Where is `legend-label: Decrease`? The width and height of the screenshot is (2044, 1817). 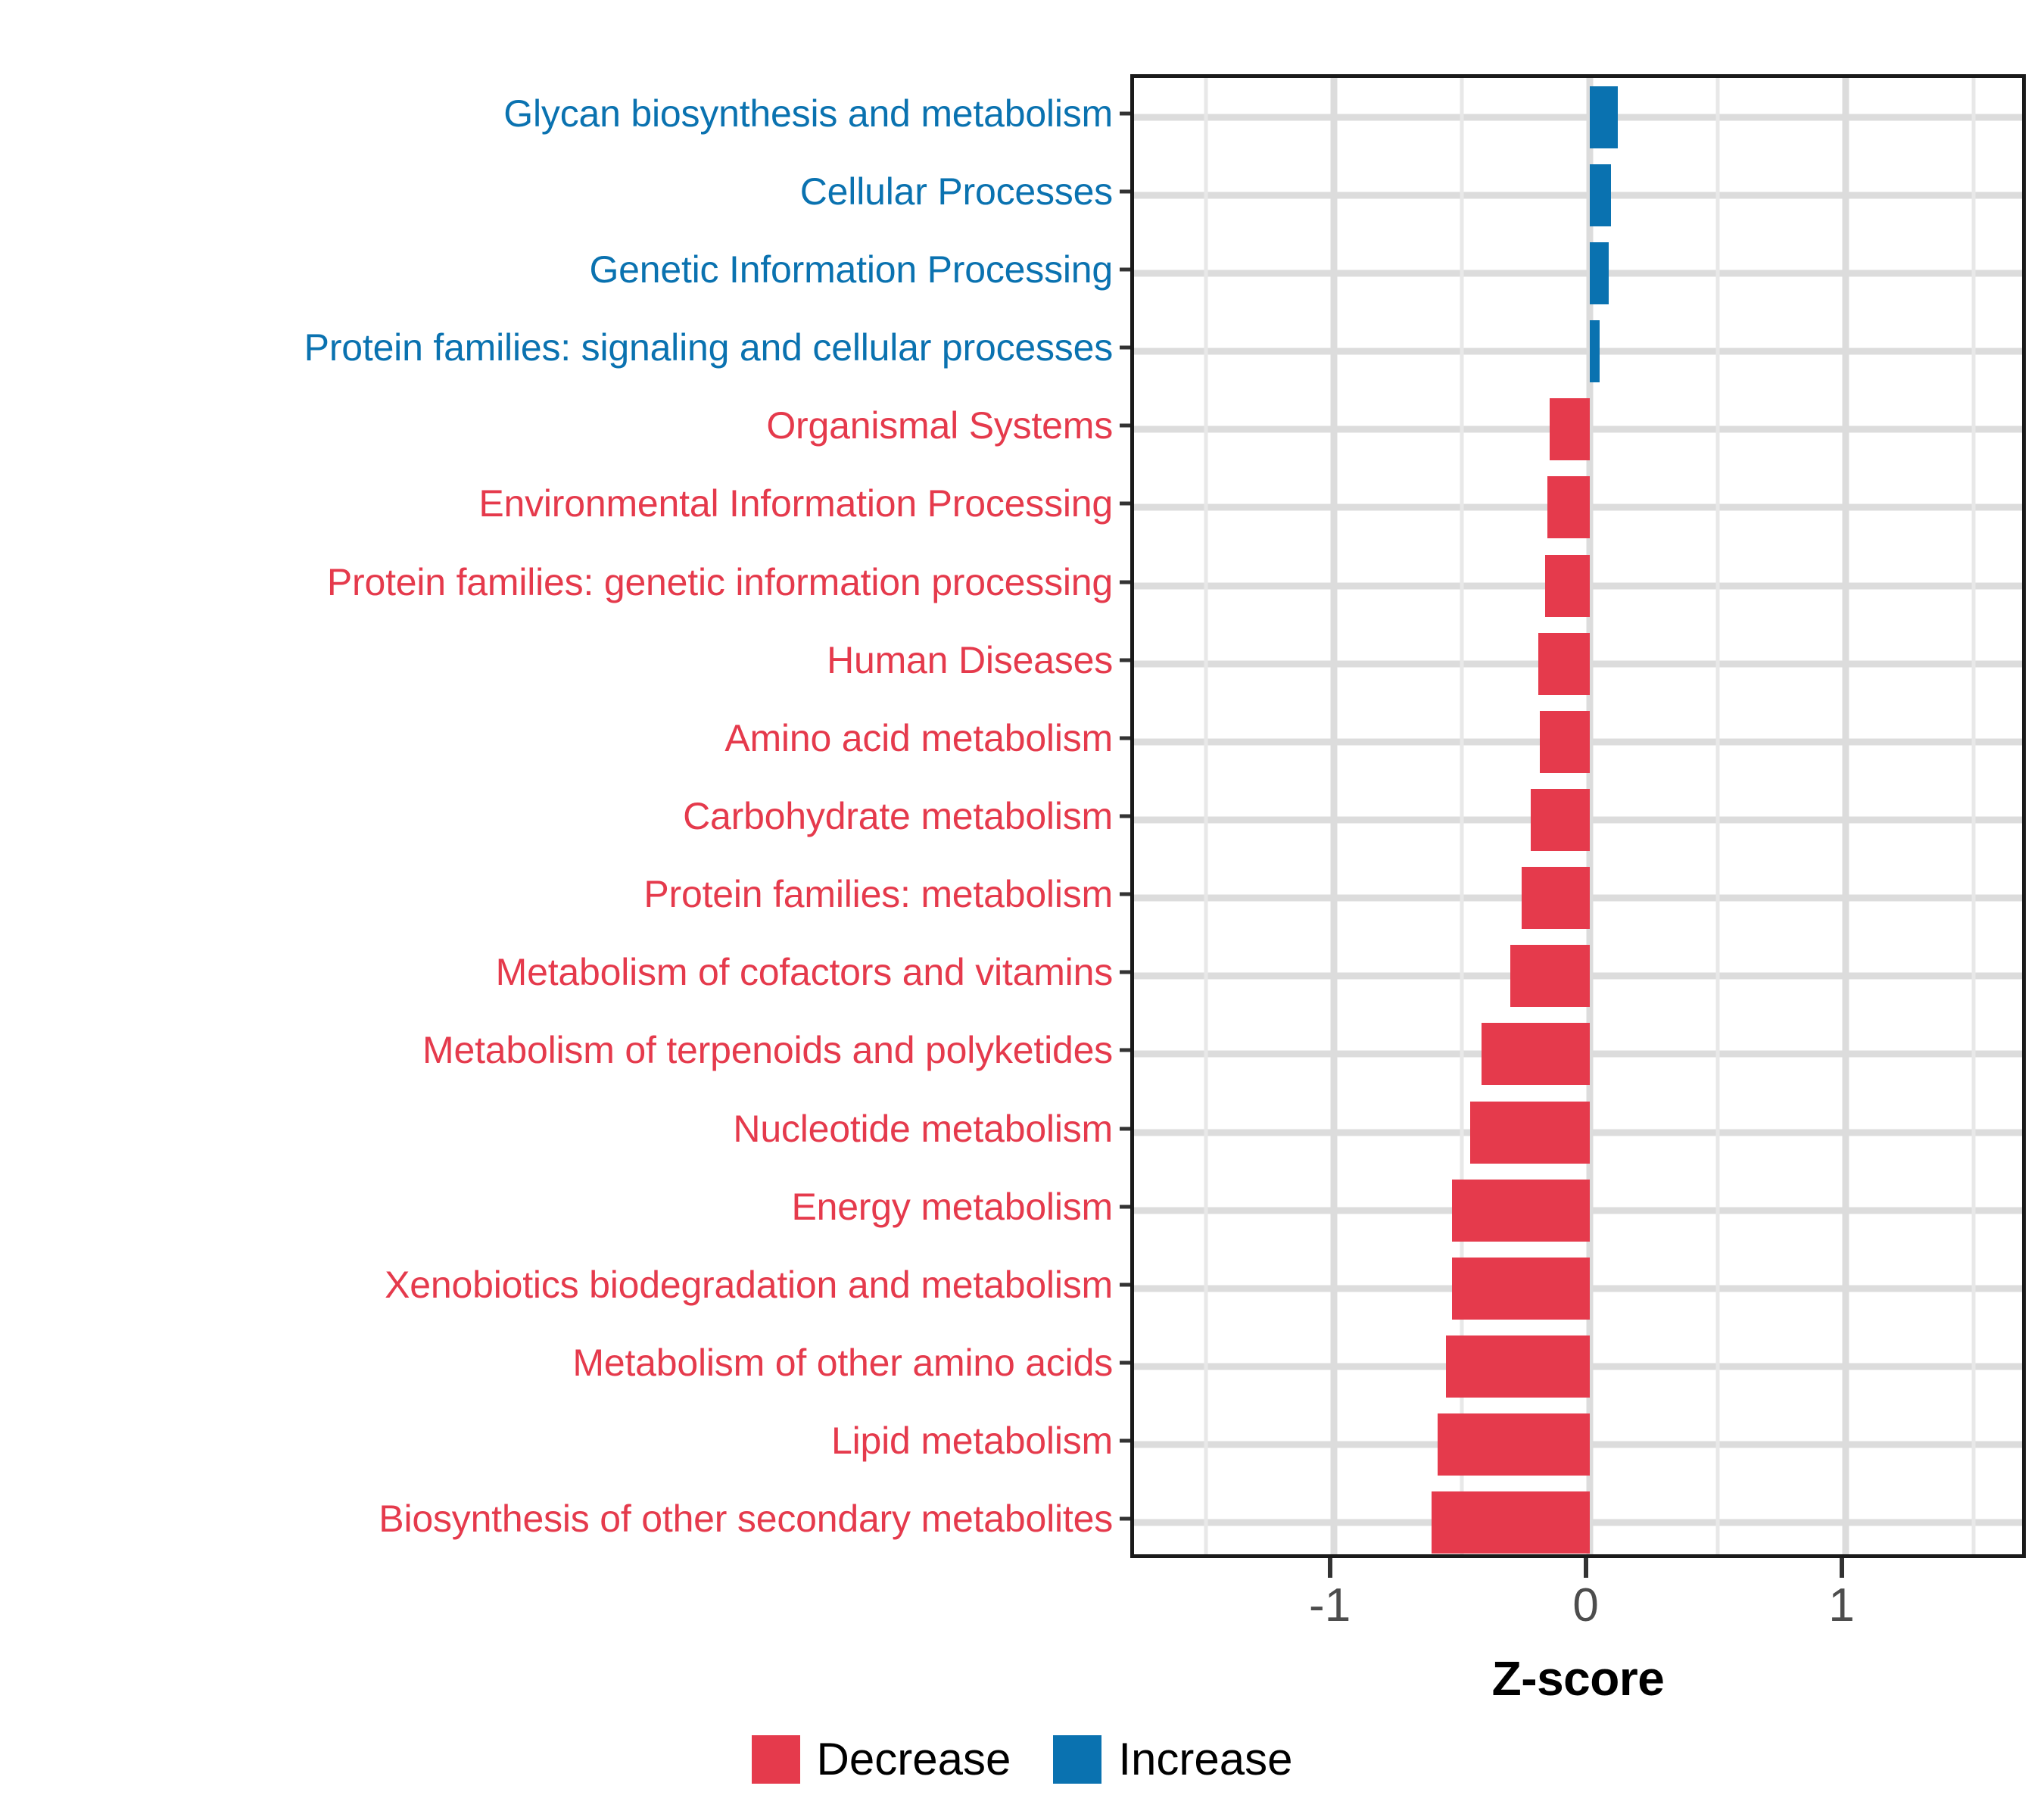 legend-label: Decrease is located at coordinates (913, 1759).